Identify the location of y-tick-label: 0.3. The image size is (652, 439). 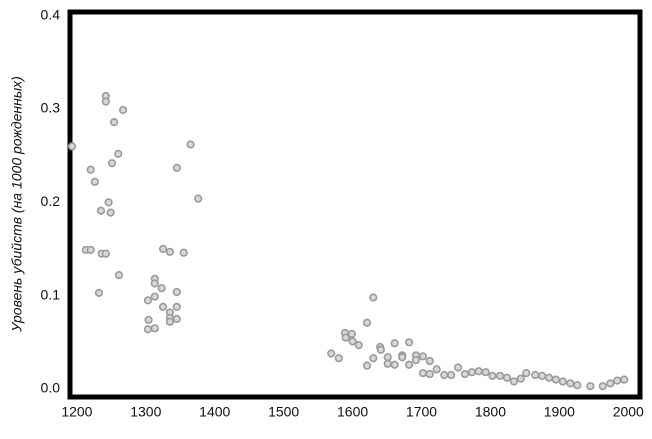
(51, 108).